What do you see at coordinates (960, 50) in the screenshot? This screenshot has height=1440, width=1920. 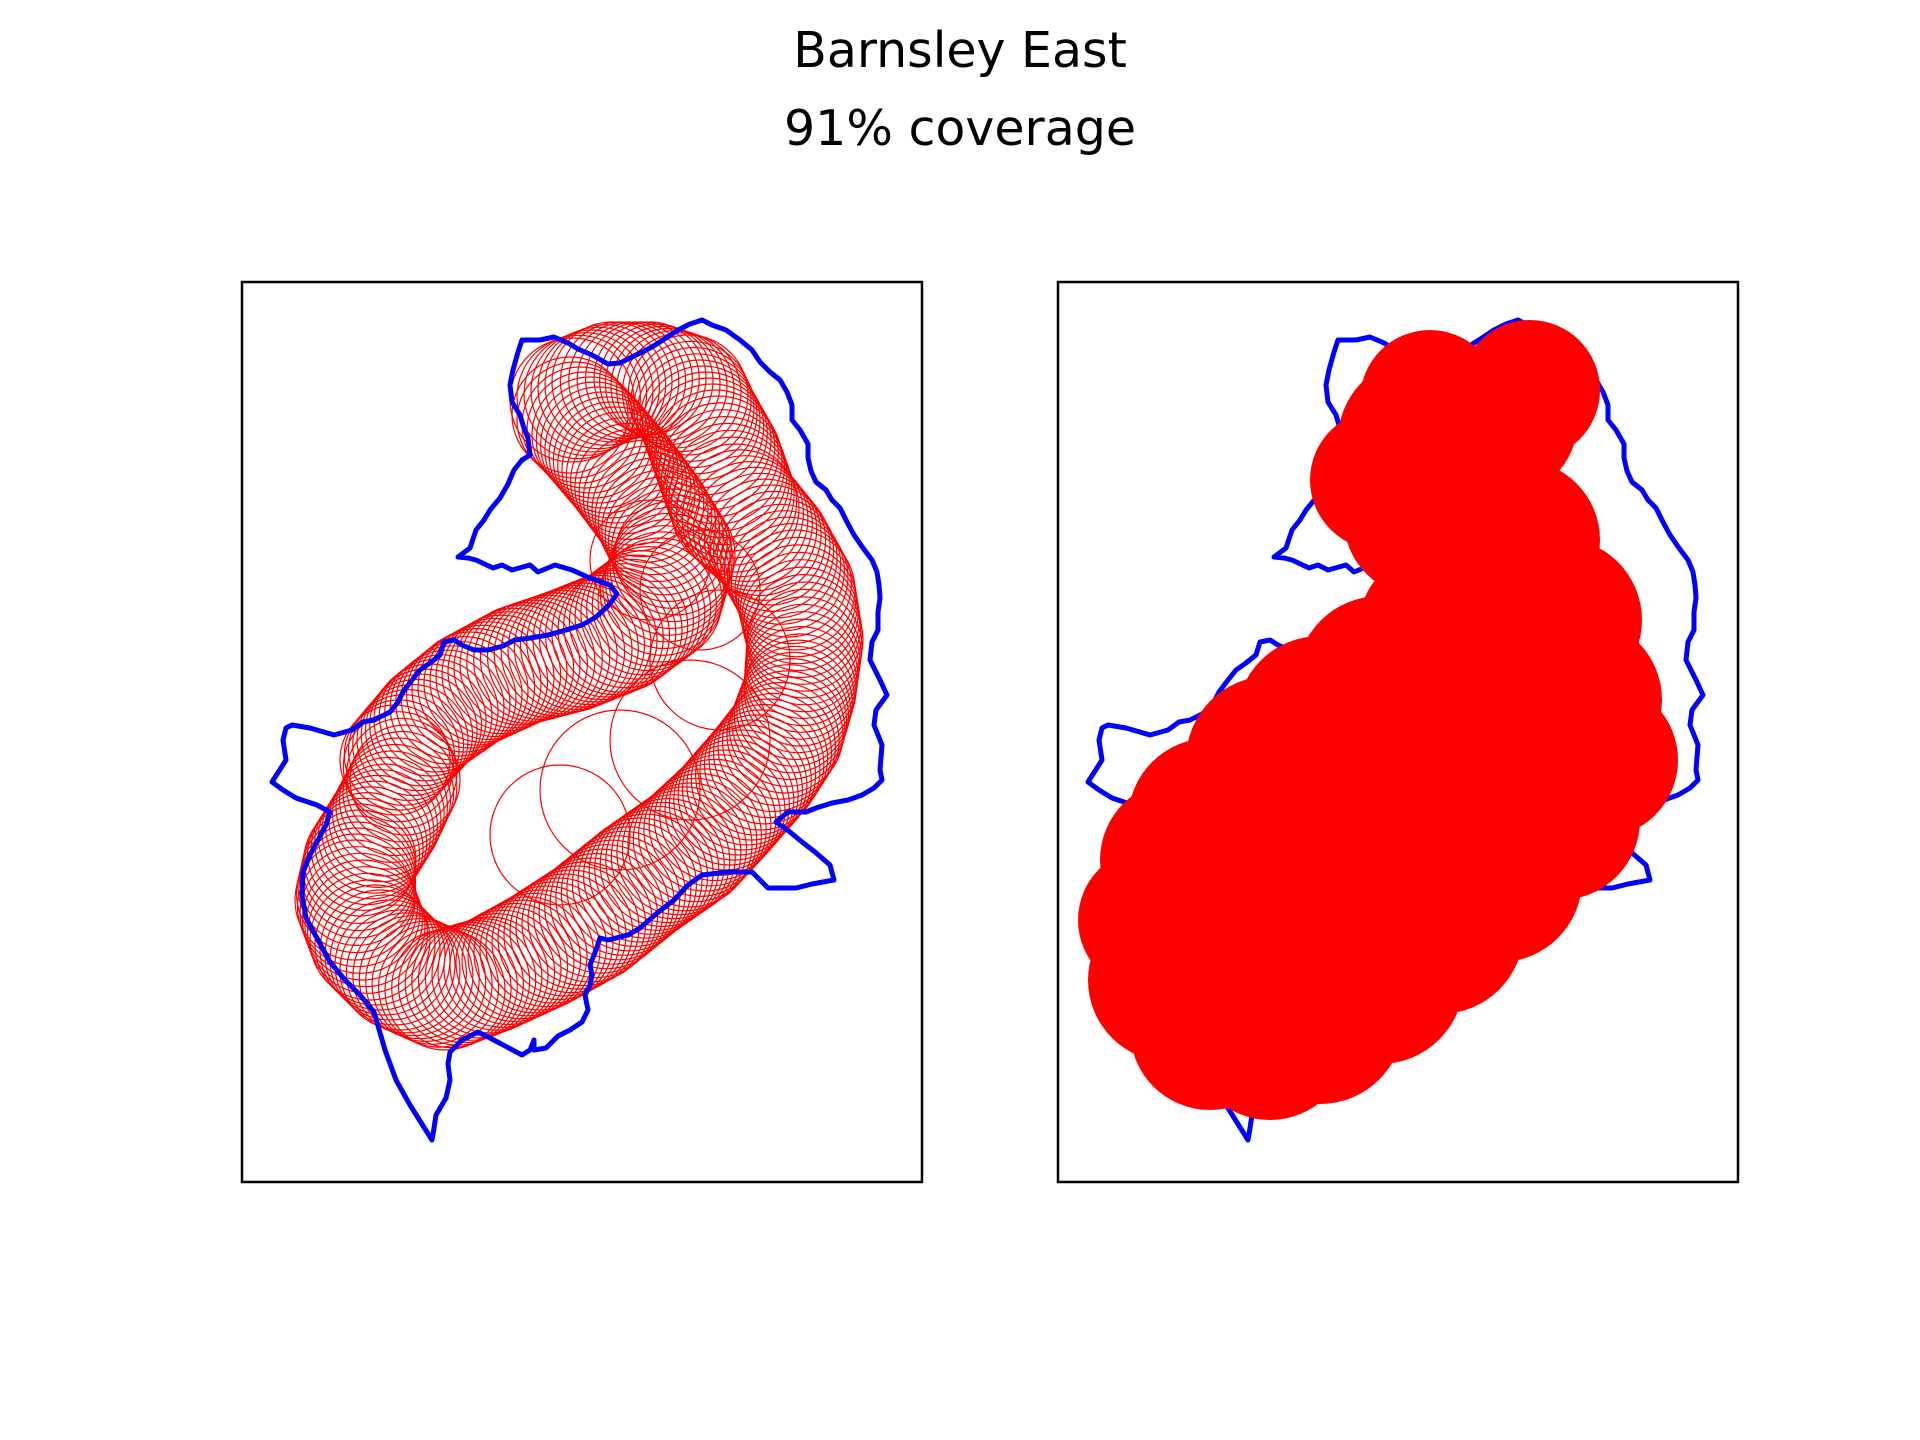 I see `figure-title: Barnsley East` at bounding box center [960, 50].